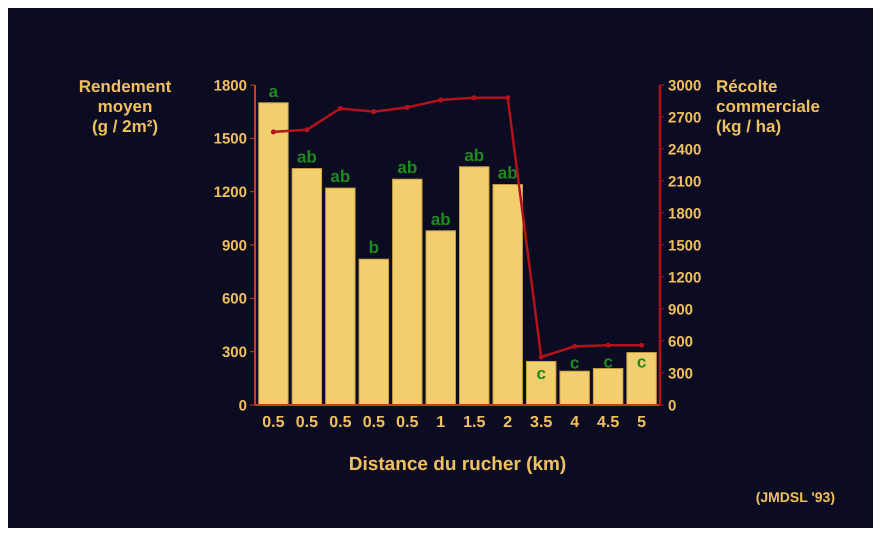 This screenshot has width=881, height=536. Describe the element at coordinates (273, 91) in the screenshot. I see `annotation: a` at that location.